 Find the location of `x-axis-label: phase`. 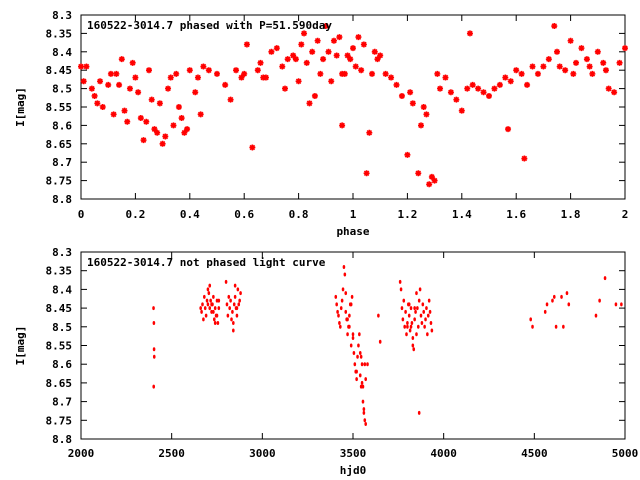

x-axis-label: phase is located at coordinates (352, 231).